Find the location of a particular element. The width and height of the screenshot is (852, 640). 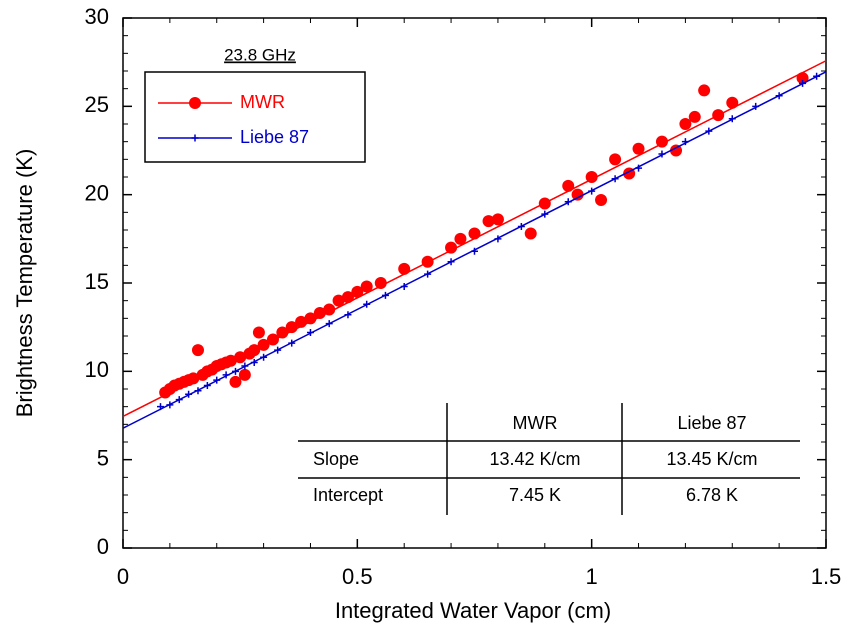

legend-label: MWR is located at coordinates (262, 102).